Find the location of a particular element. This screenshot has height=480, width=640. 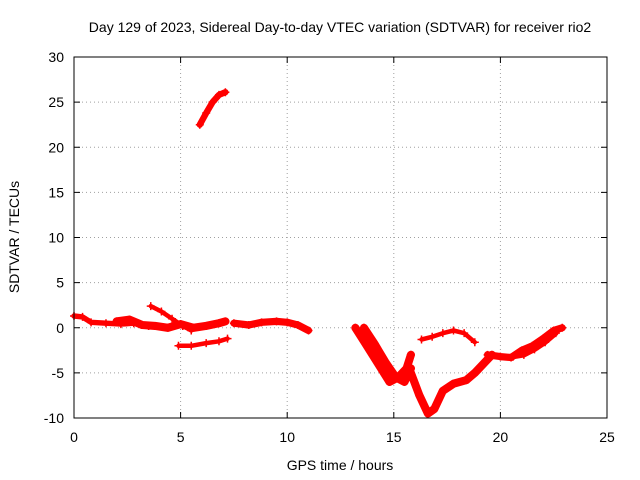

y-tick-label: 25 is located at coordinates (56, 102).